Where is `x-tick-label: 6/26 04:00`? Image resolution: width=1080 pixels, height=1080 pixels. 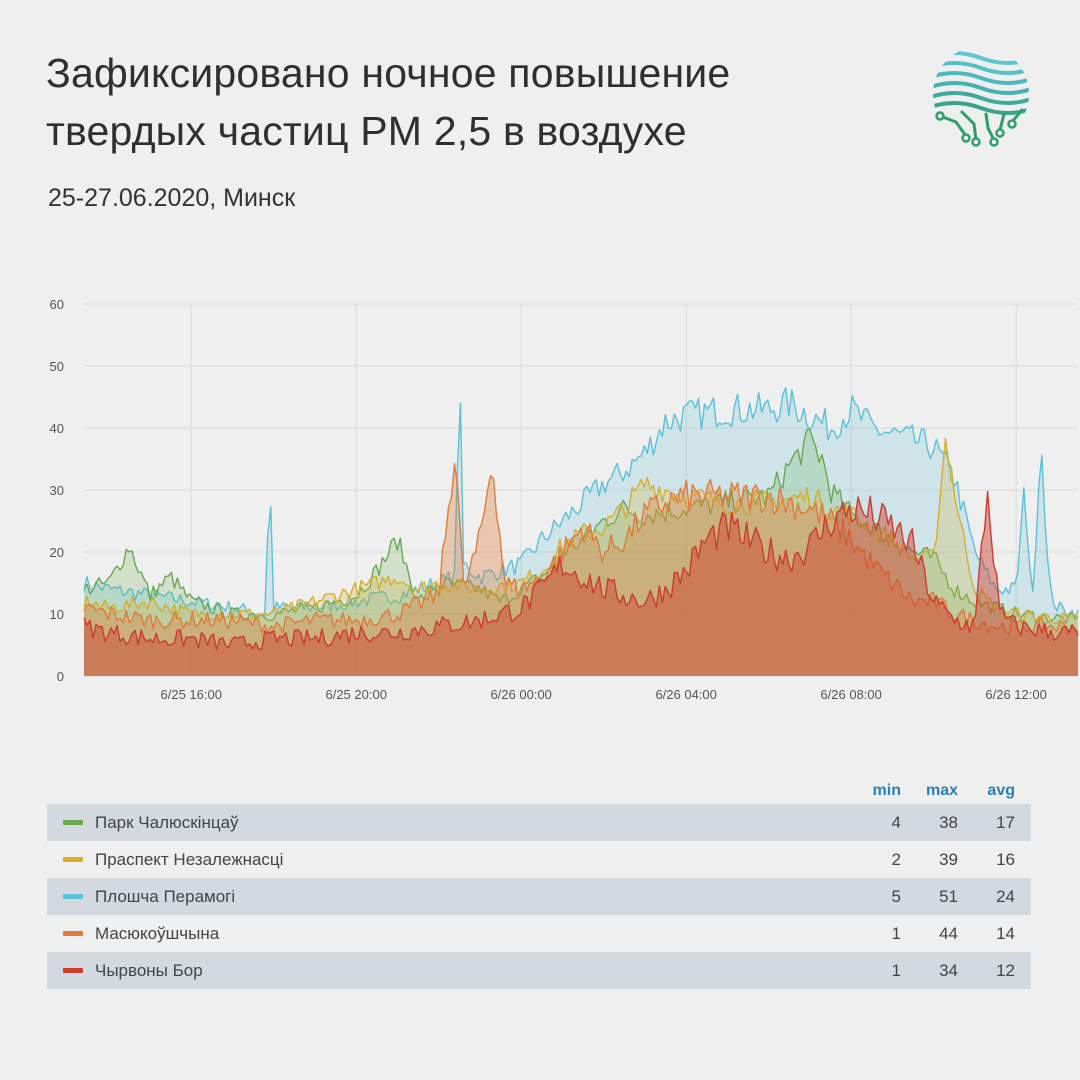
x-tick-label: 6/26 04:00 is located at coordinates (685, 694).